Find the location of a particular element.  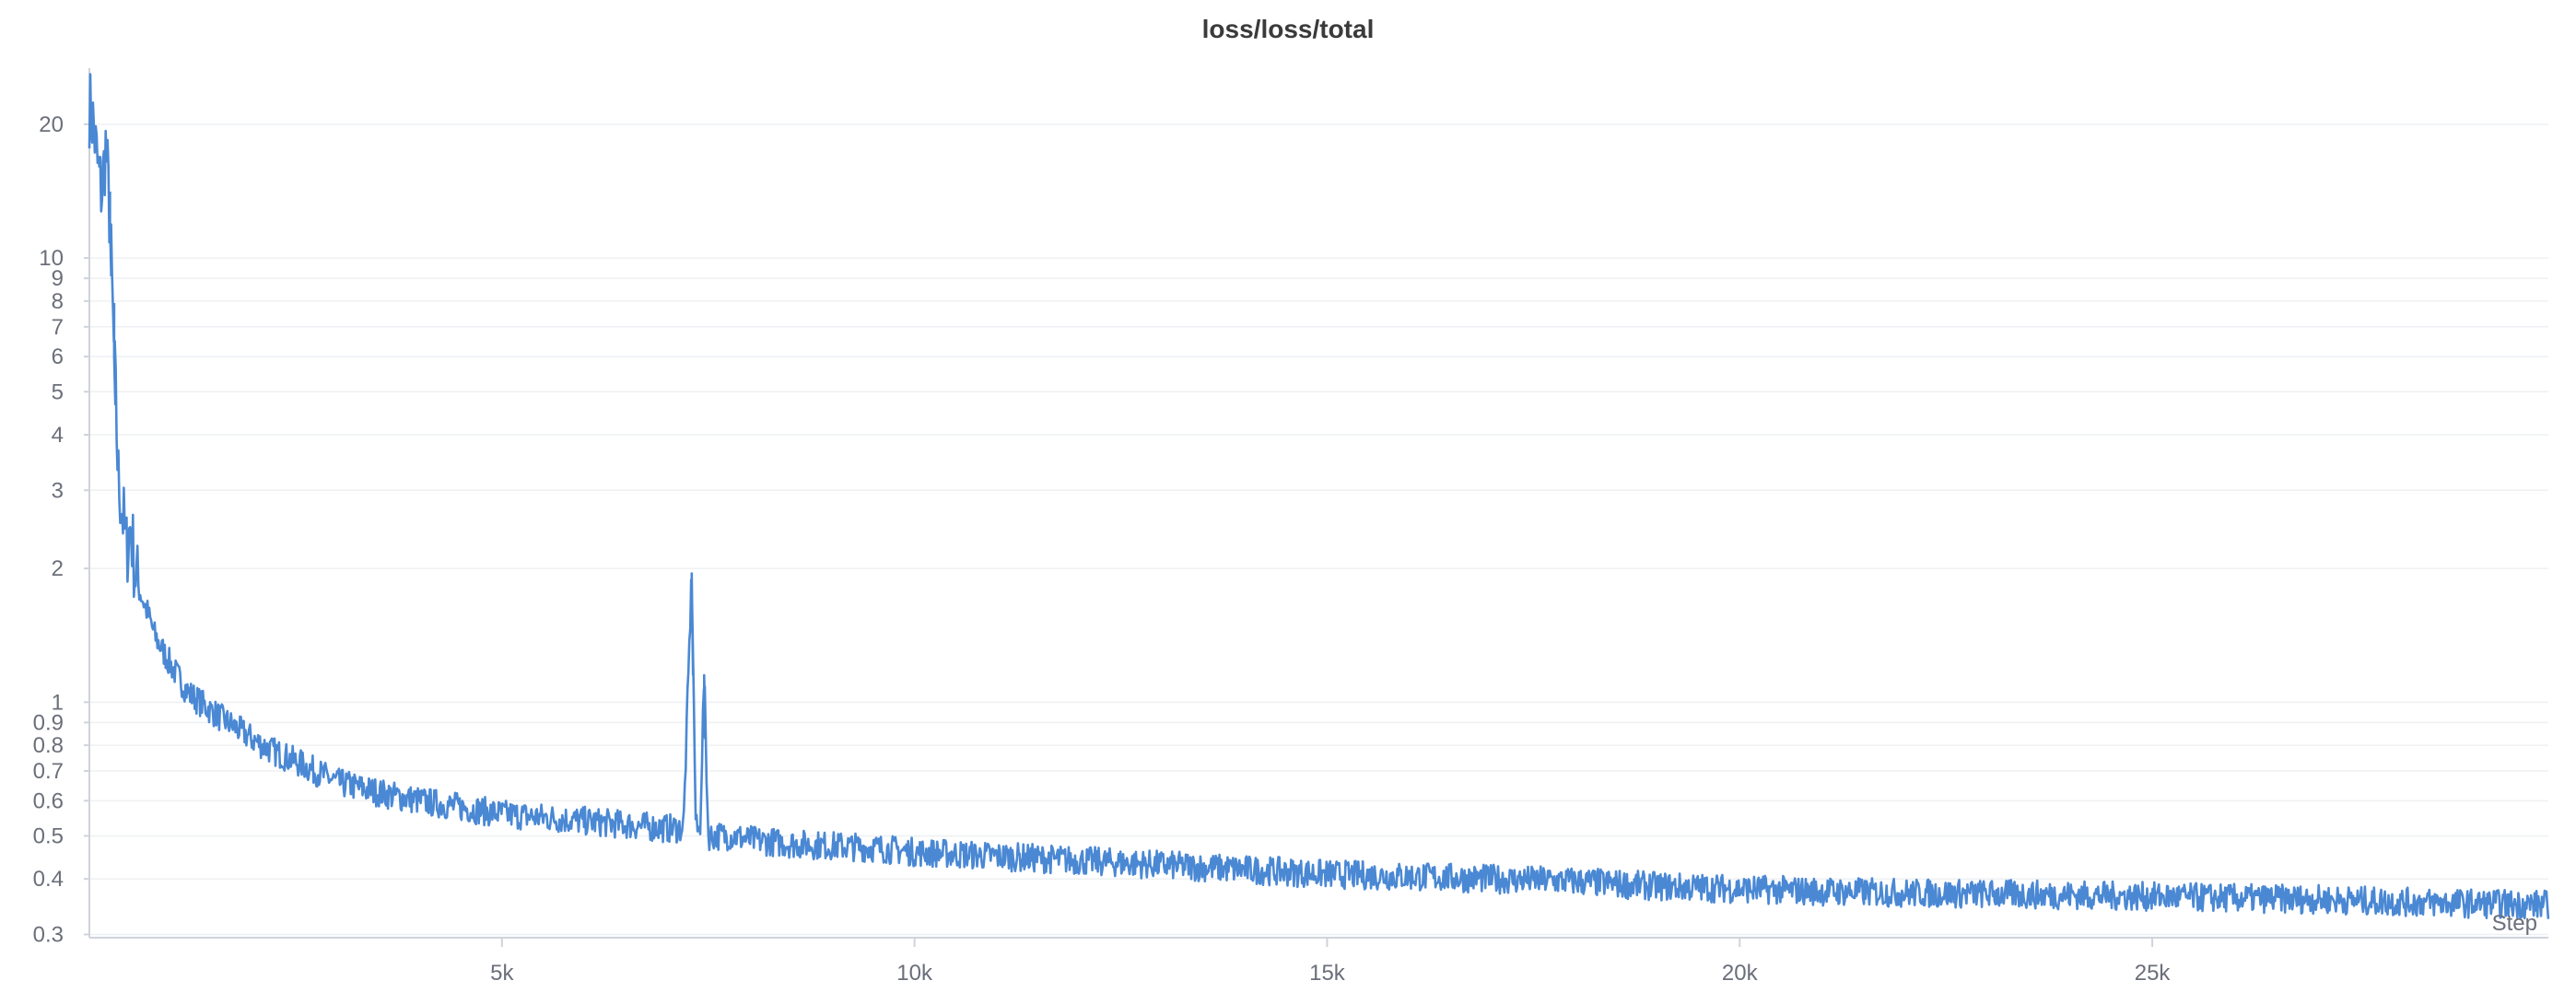

y-tick-label: 8 is located at coordinates (58, 301).